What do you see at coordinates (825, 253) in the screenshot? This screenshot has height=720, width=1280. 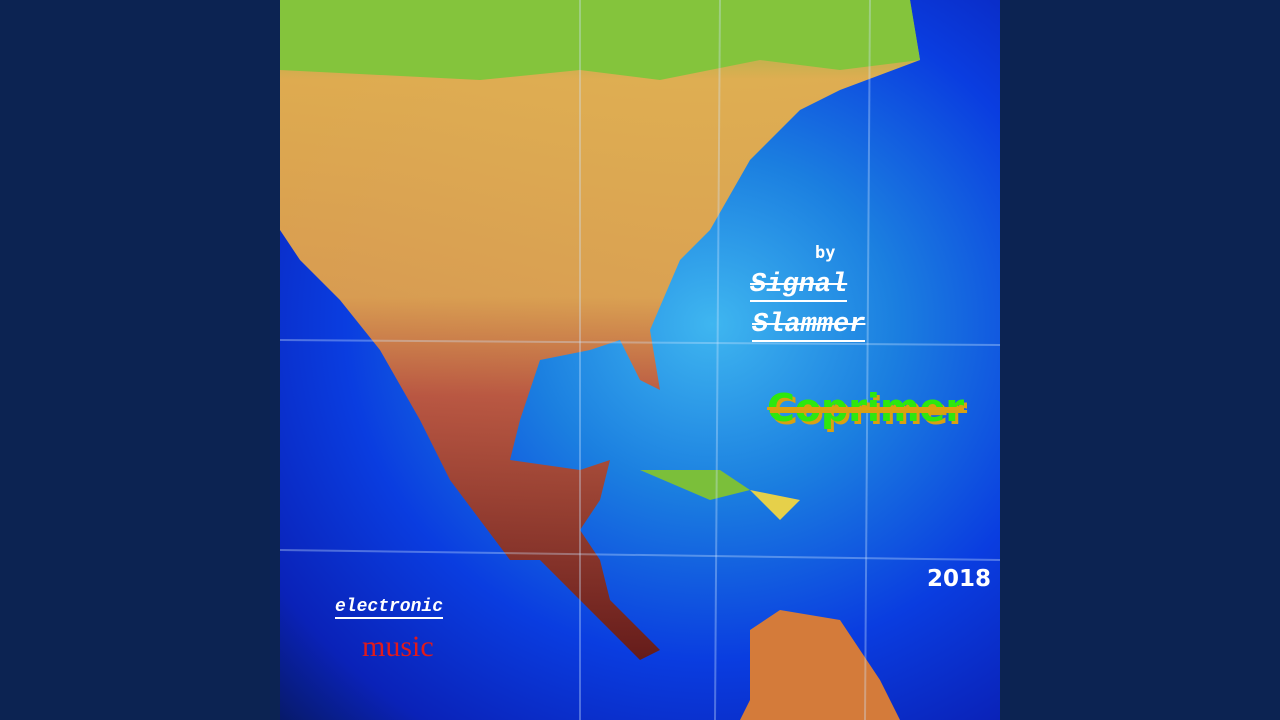 I see `by-label: by` at bounding box center [825, 253].